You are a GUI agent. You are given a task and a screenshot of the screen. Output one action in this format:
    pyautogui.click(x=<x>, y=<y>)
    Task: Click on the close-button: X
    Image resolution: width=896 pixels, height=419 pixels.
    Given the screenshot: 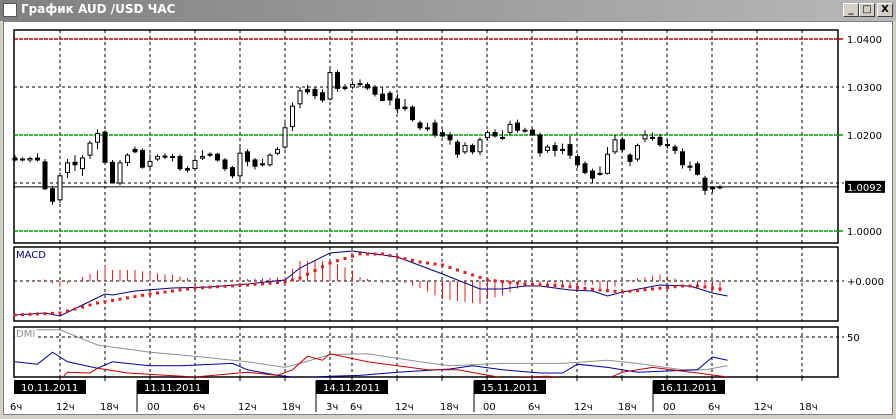 What is the action you would take?
    pyautogui.click(x=885, y=10)
    